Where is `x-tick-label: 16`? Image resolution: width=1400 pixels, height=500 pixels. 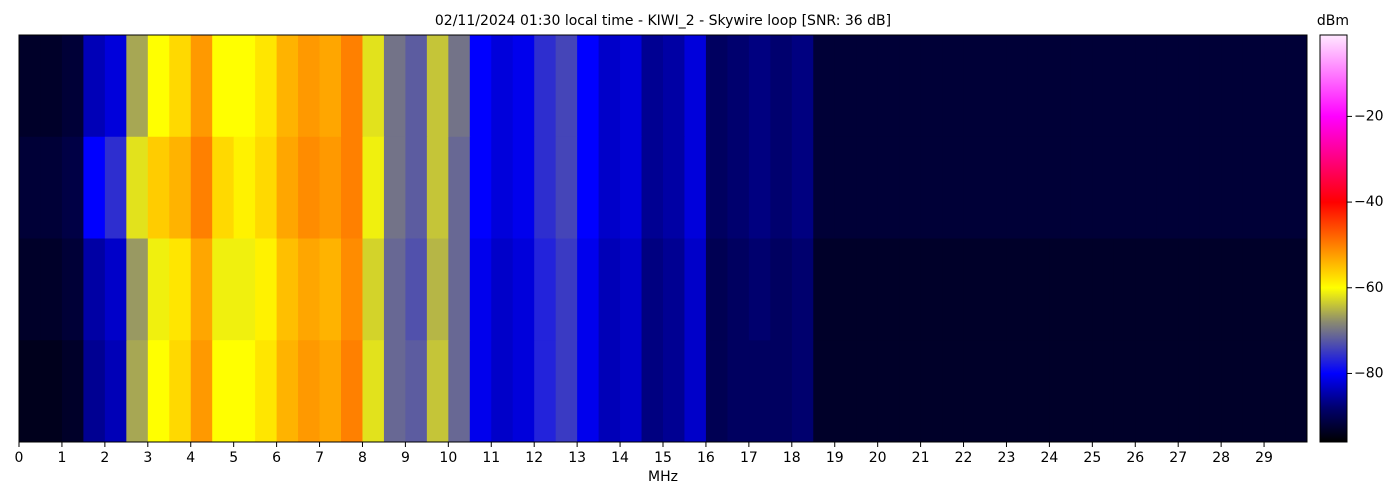 x-tick-label: 16 is located at coordinates (706, 458).